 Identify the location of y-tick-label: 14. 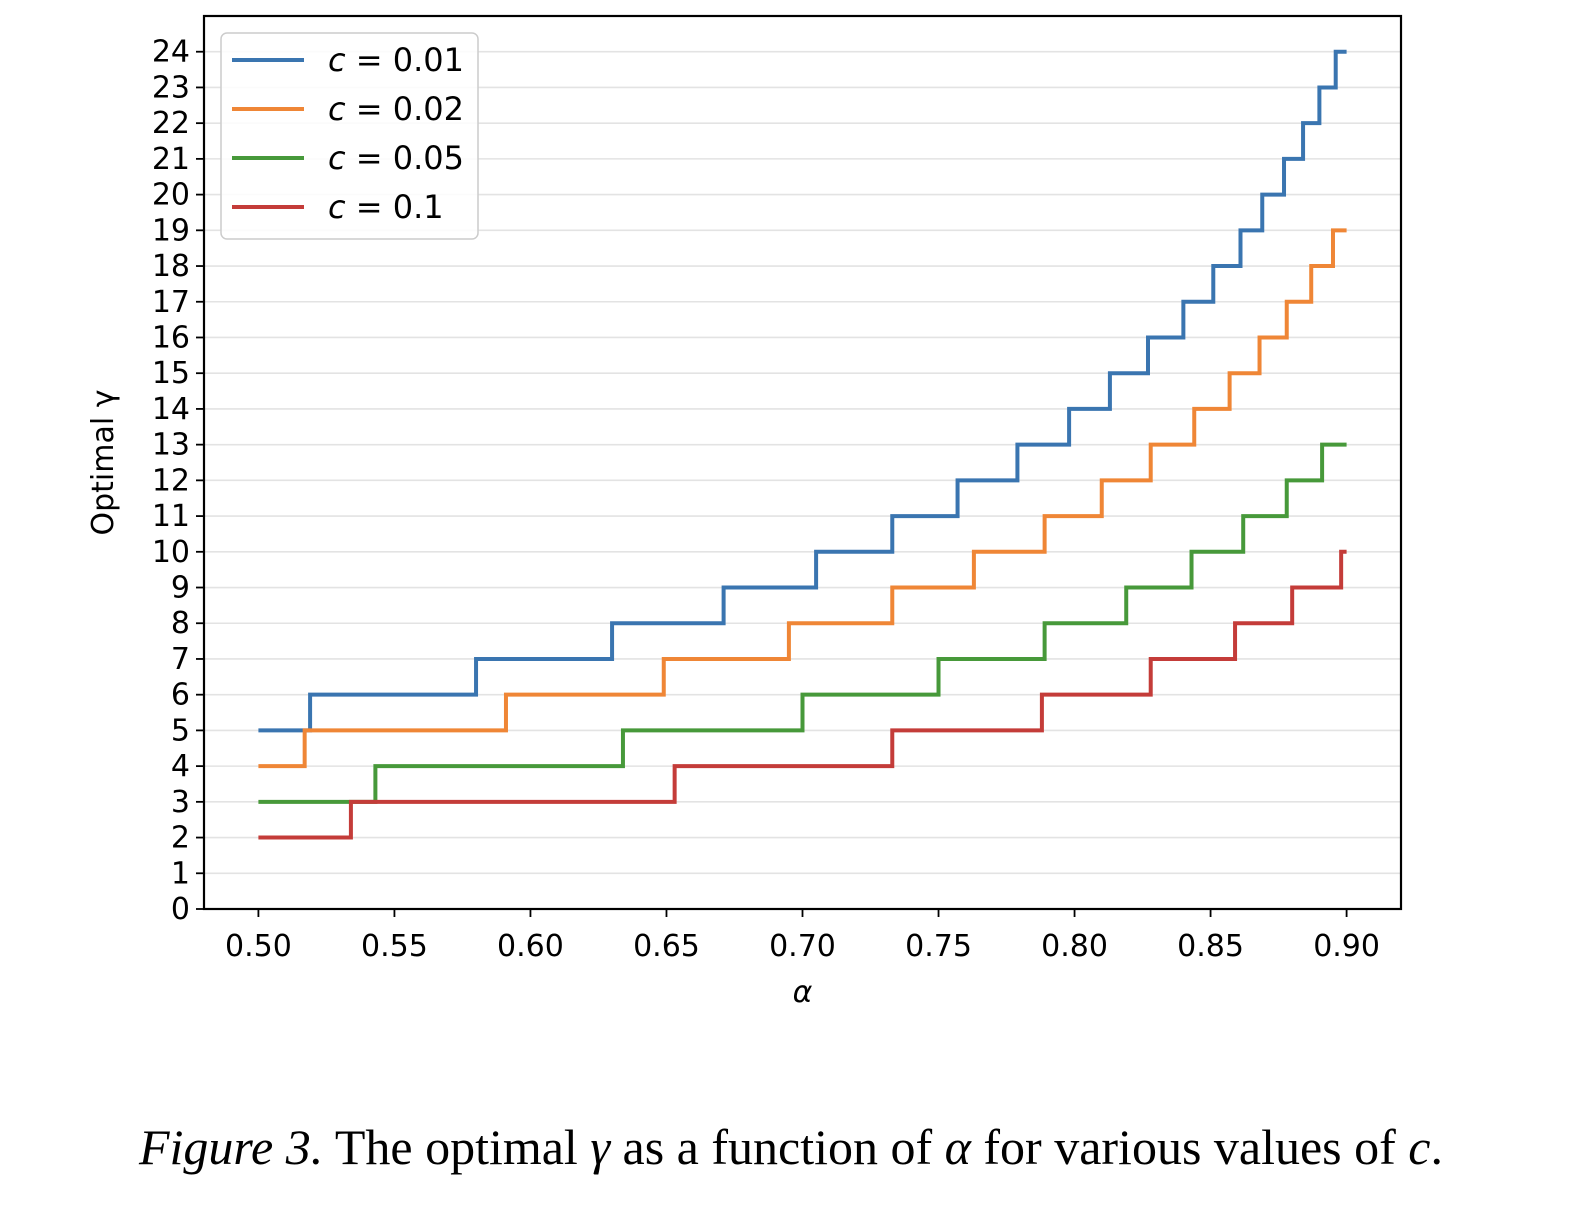
(171, 409).